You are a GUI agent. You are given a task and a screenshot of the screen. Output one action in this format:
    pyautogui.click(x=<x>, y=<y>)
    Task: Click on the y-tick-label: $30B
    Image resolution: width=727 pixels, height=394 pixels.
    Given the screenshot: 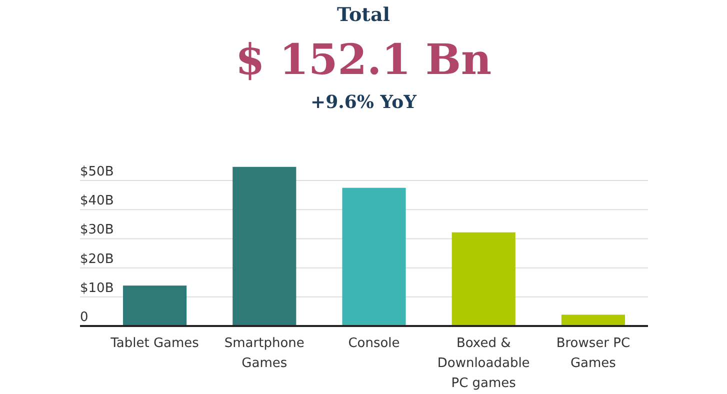 What is the action you would take?
    pyautogui.click(x=97, y=230)
    